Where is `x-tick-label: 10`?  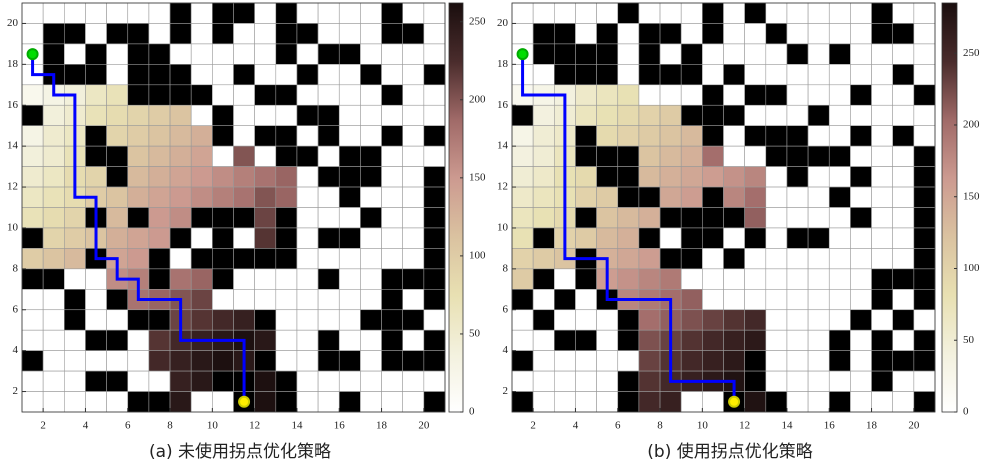
x-tick-label: 10 is located at coordinates (703, 426).